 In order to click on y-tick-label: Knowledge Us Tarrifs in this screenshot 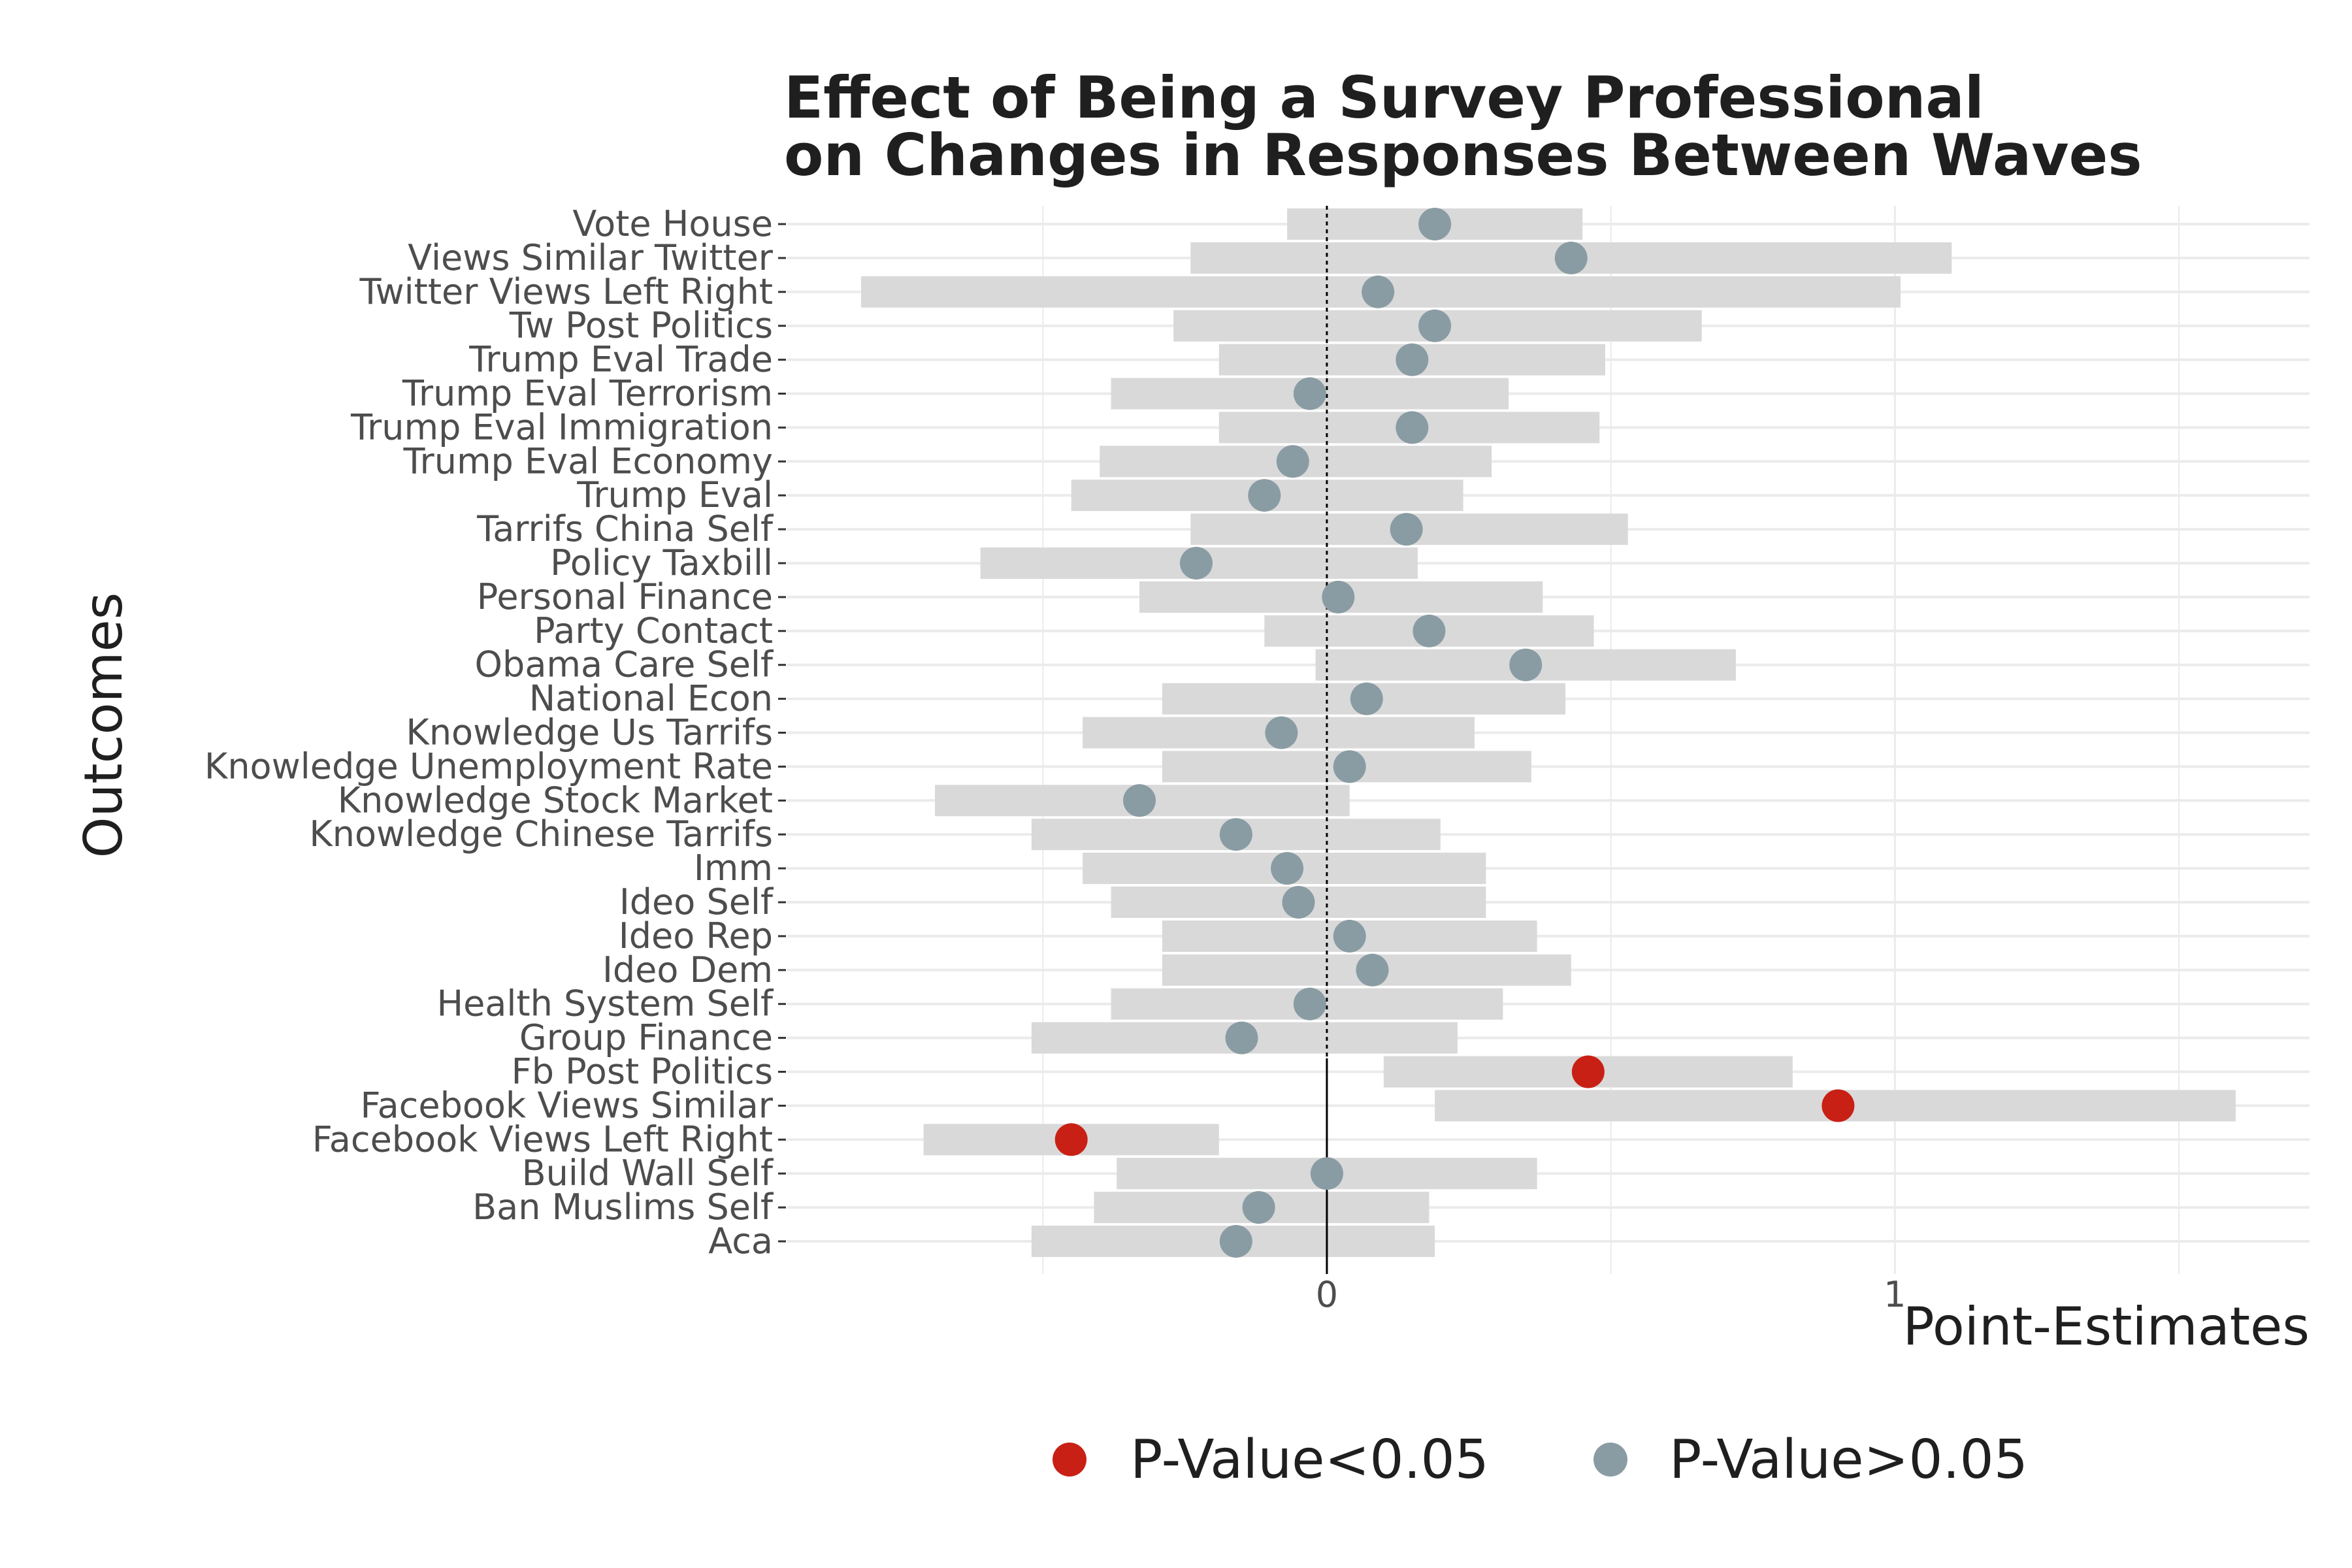, I will do `click(589, 732)`.